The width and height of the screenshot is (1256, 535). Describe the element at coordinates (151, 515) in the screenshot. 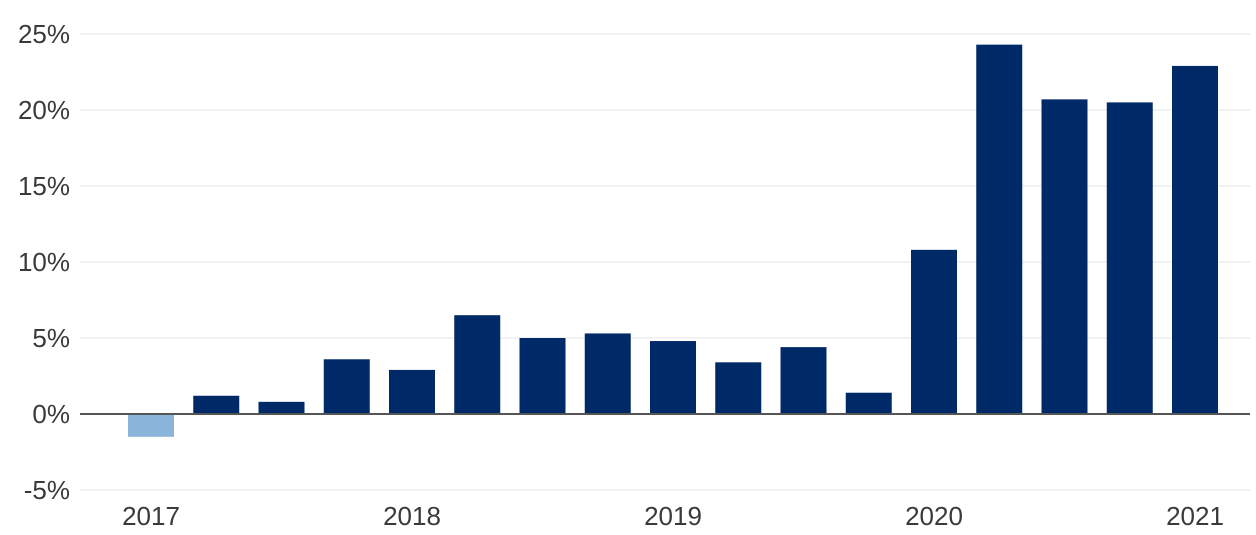

I see `x-tick-label: 2017` at that location.